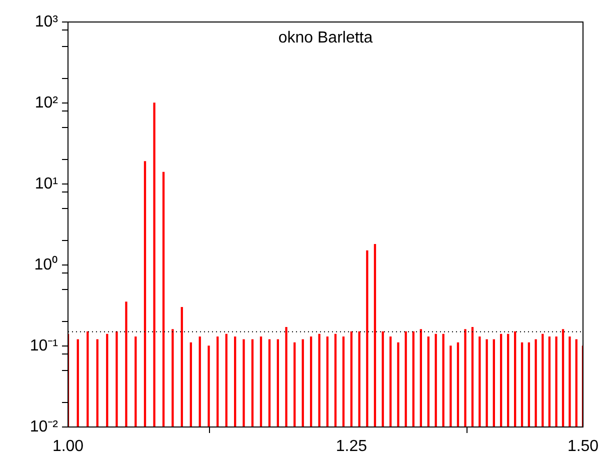  I want to click on y-tick-label: 10³, so click(46, 21).